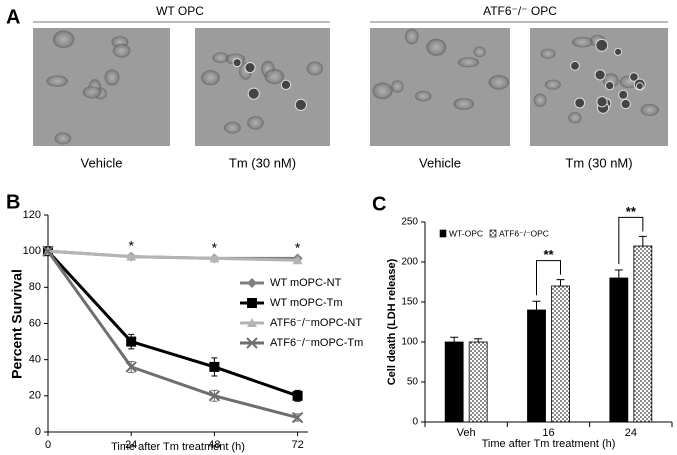  Describe the element at coordinates (466, 433) in the screenshot. I see `x-tick-label: Veh` at that location.